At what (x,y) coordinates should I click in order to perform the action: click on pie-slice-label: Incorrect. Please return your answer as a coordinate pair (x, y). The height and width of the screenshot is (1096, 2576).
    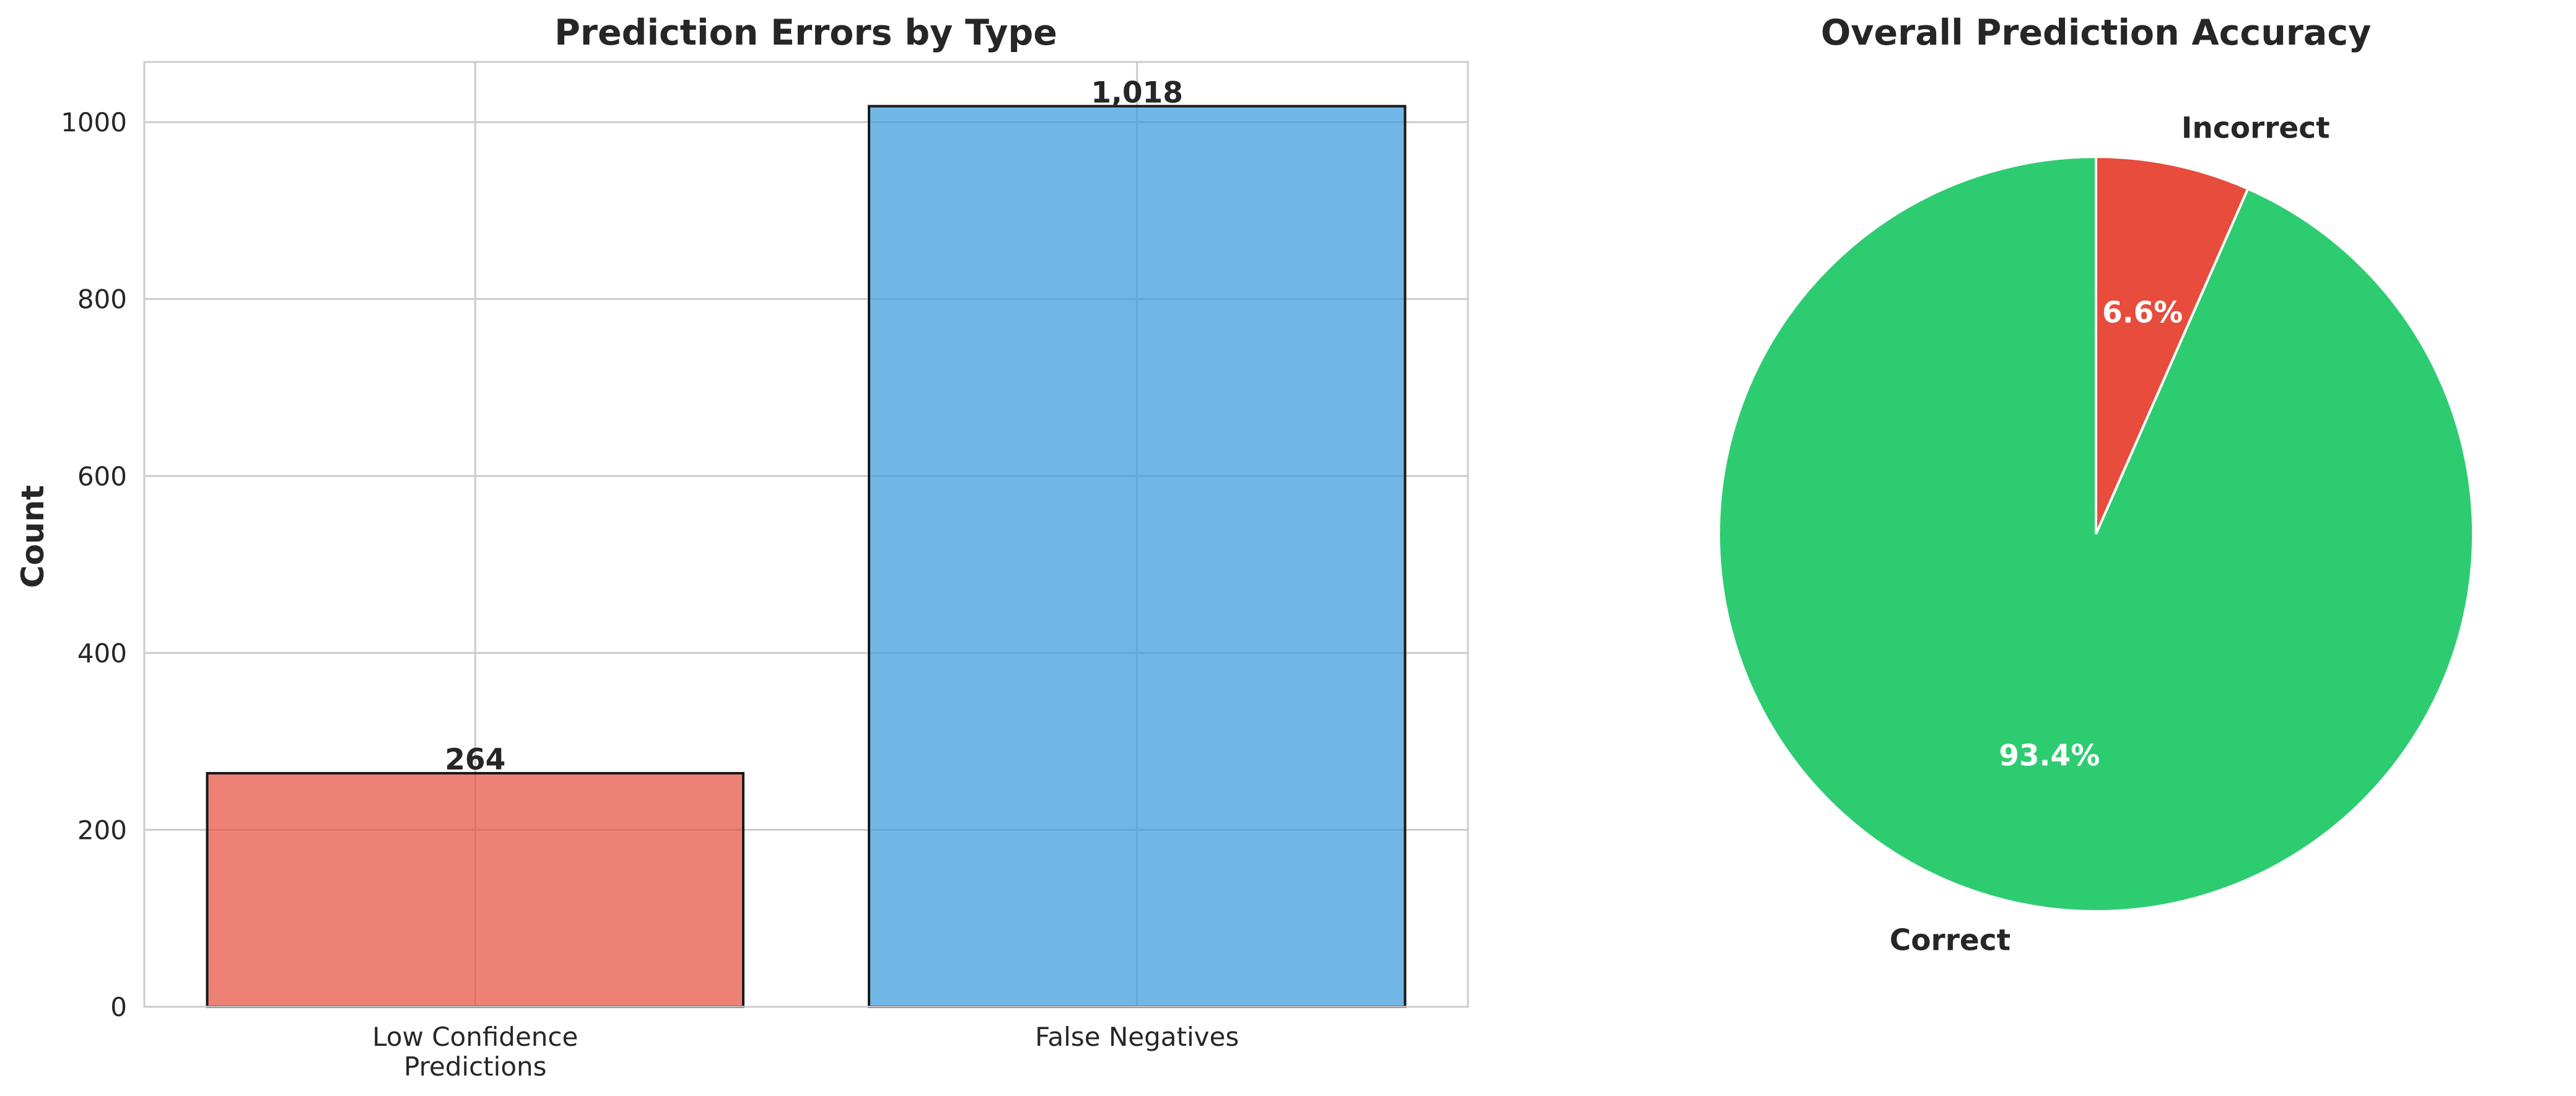
    Looking at the image, I should click on (2255, 128).